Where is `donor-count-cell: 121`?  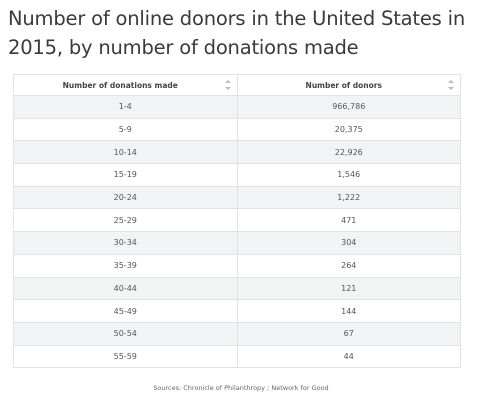
donor-count-cell: 121 is located at coordinates (348, 288).